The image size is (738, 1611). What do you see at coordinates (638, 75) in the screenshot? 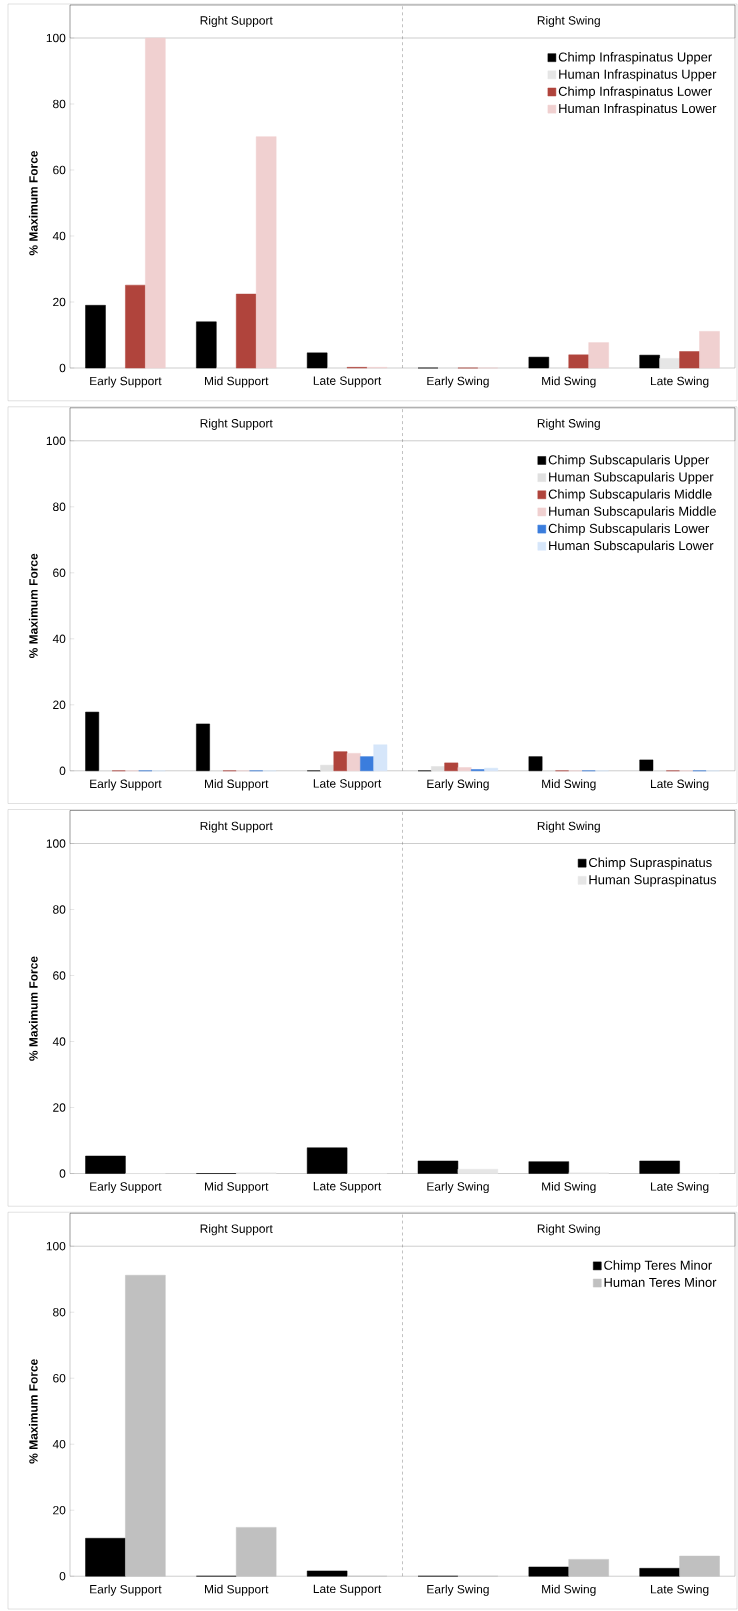
I see `legend-label: Human Infraspinatus Upper` at bounding box center [638, 75].